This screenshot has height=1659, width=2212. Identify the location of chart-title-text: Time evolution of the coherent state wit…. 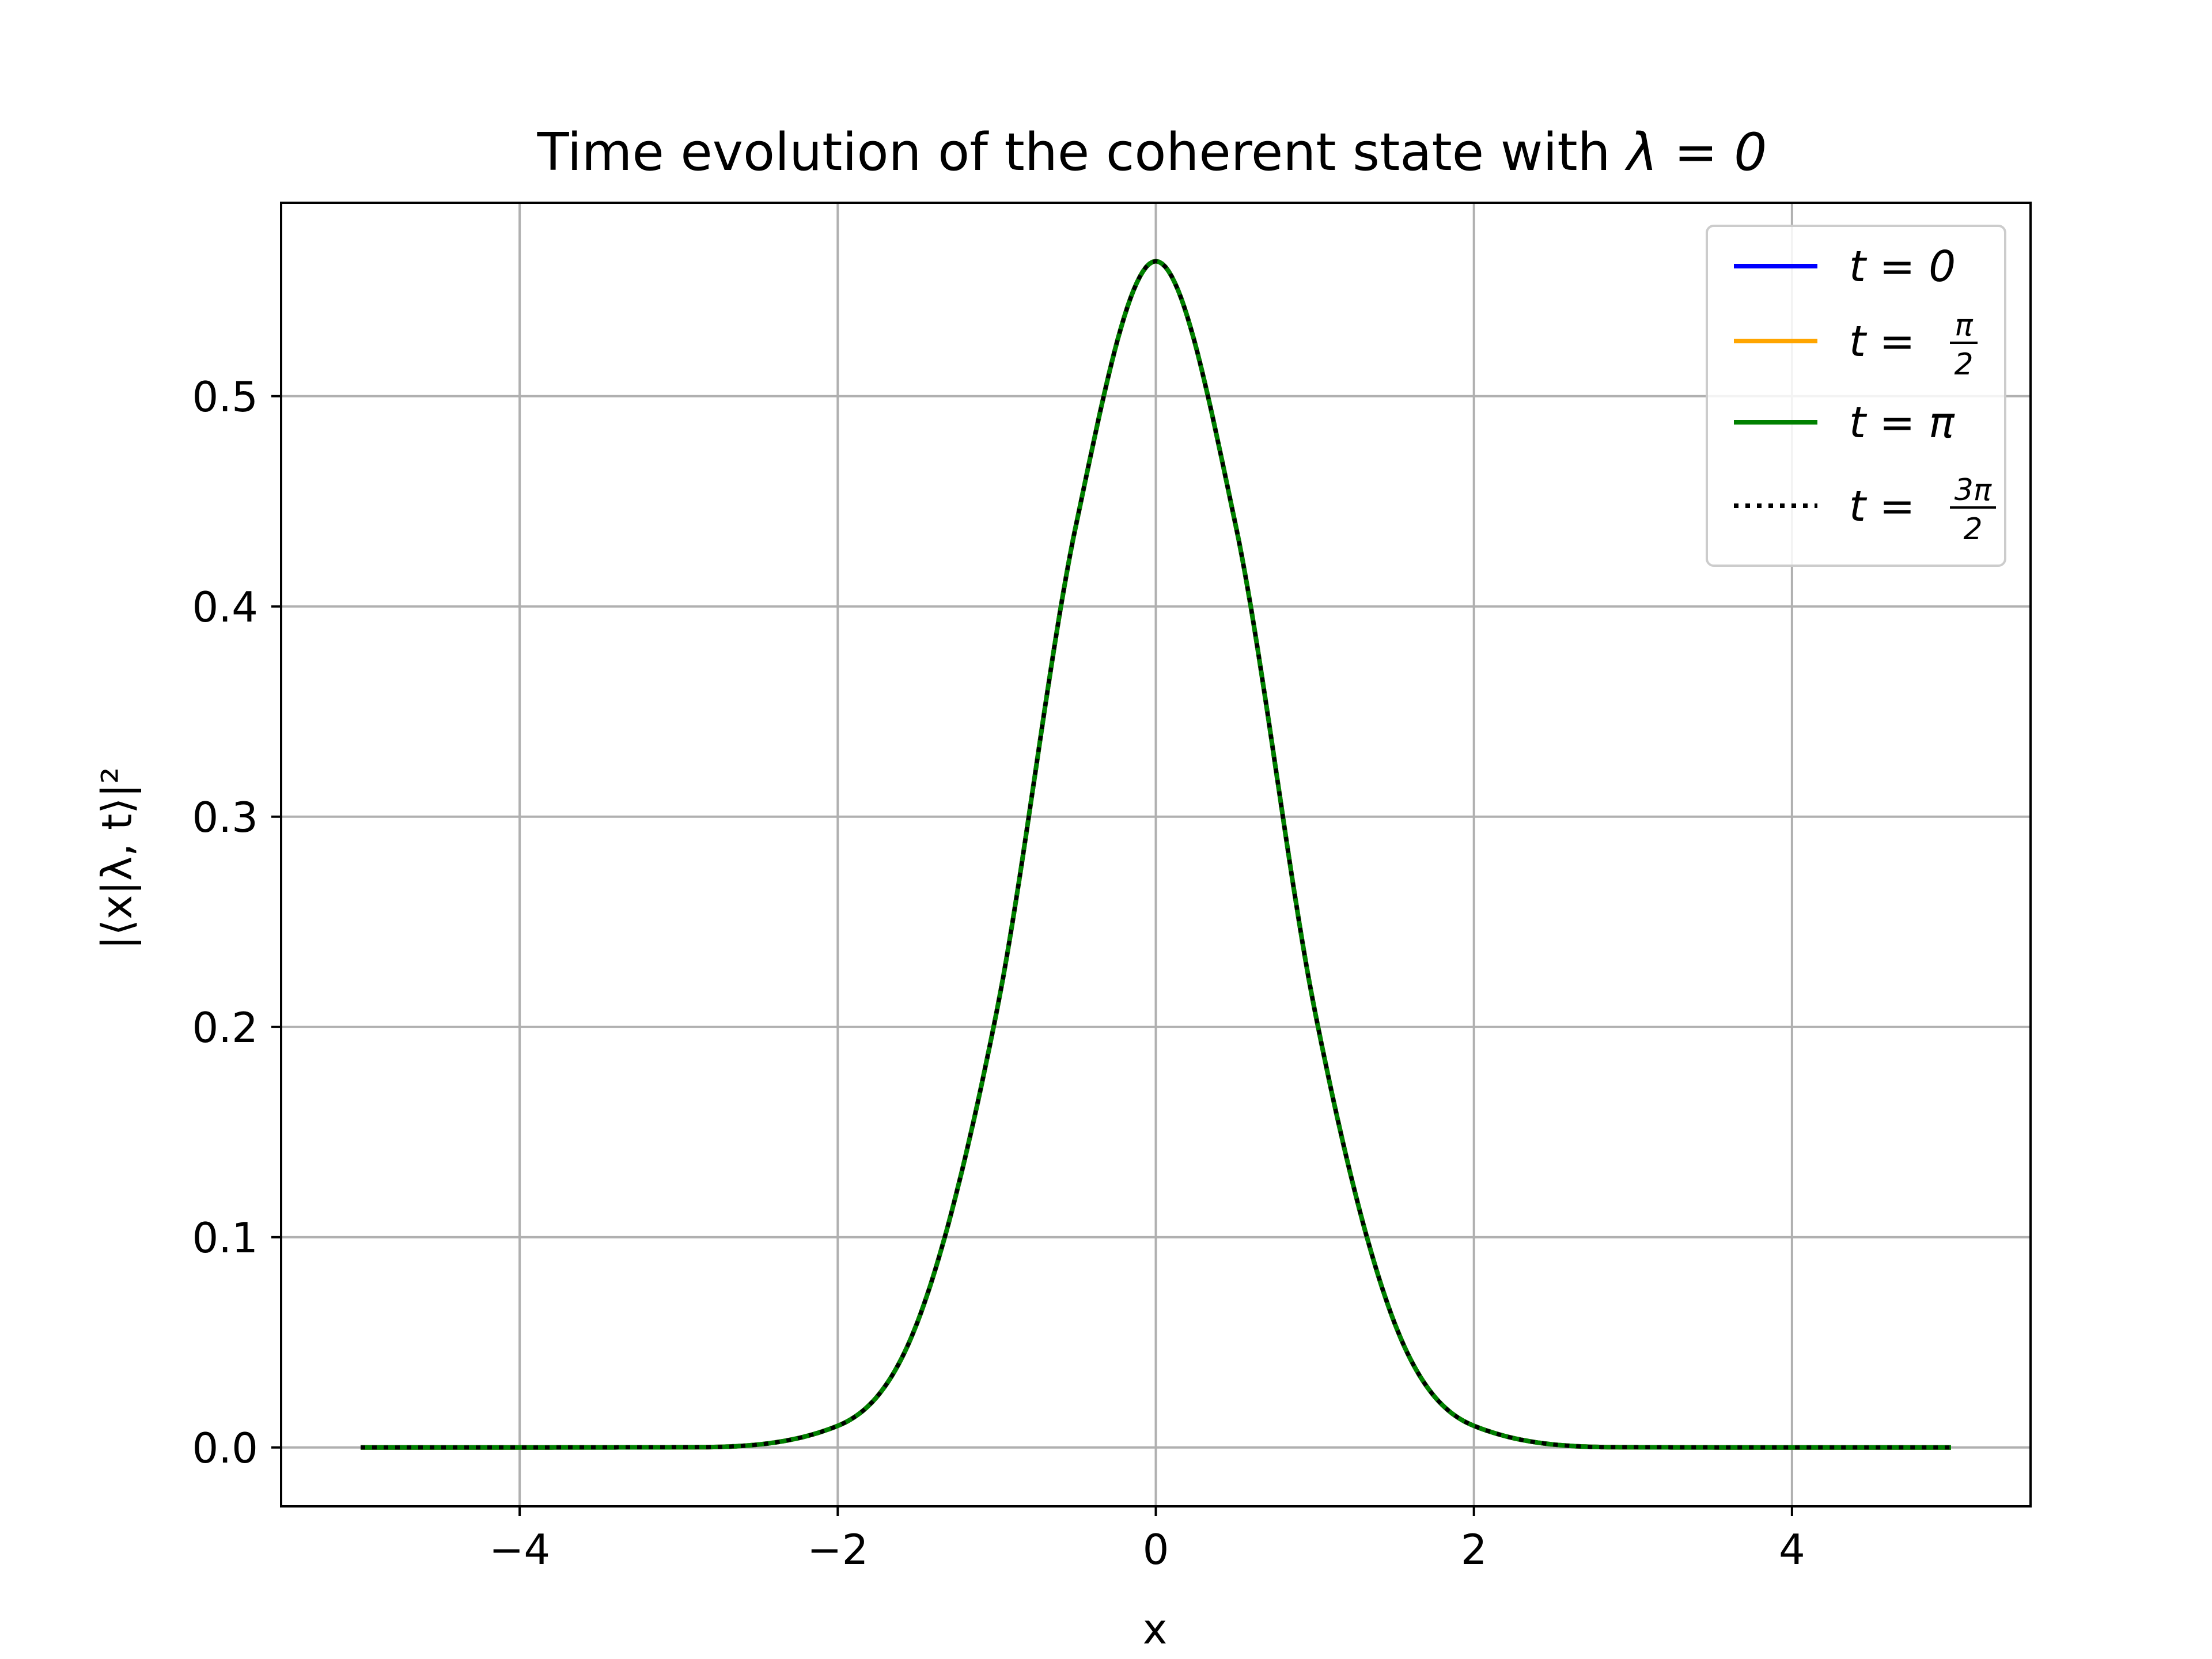
(1082, 152).